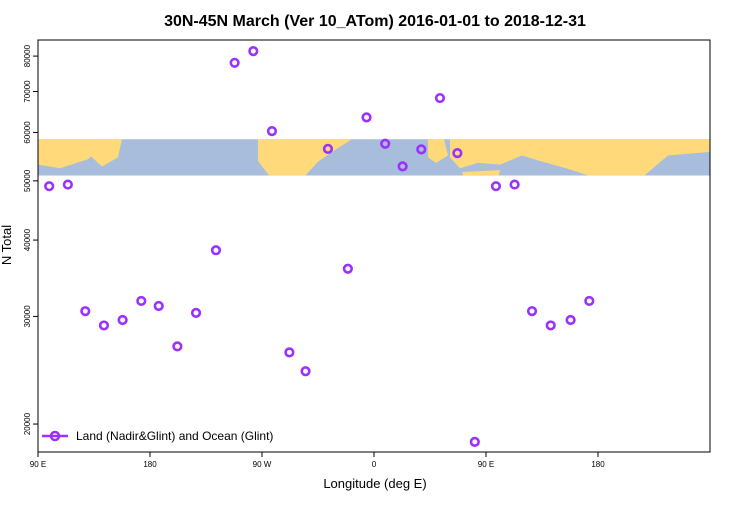 Image resolution: width=750 pixels, height=505 pixels. I want to click on x-axis: 90 E 180 90 W 0 90 E 180, so click(317, 460).